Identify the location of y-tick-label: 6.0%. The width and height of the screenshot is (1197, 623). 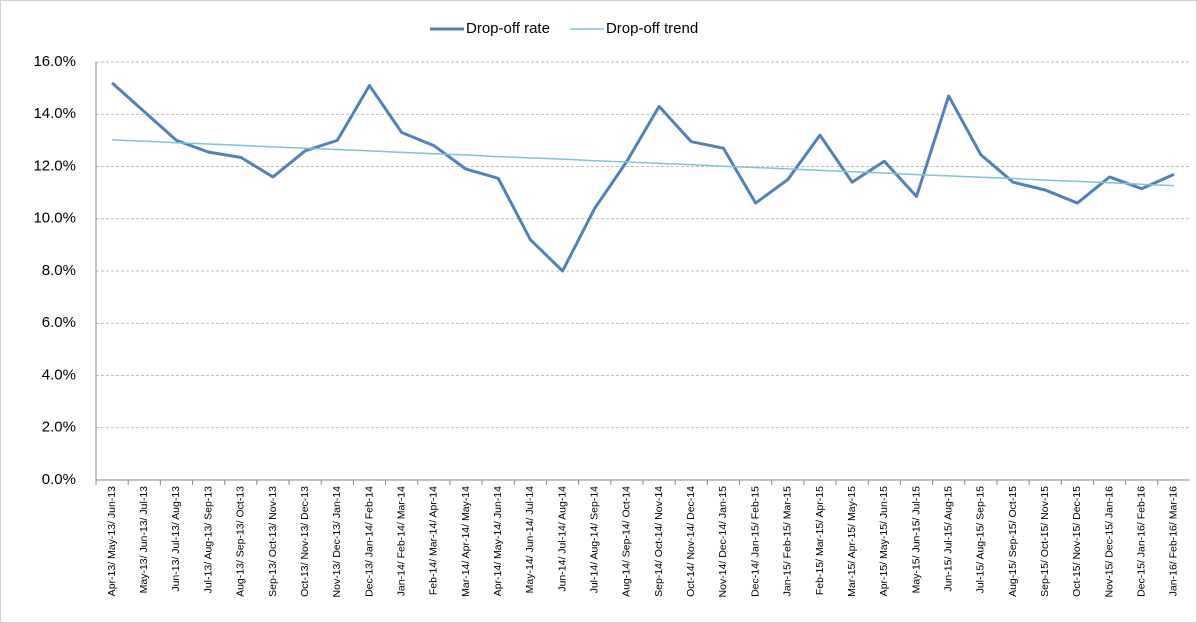
(59, 322).